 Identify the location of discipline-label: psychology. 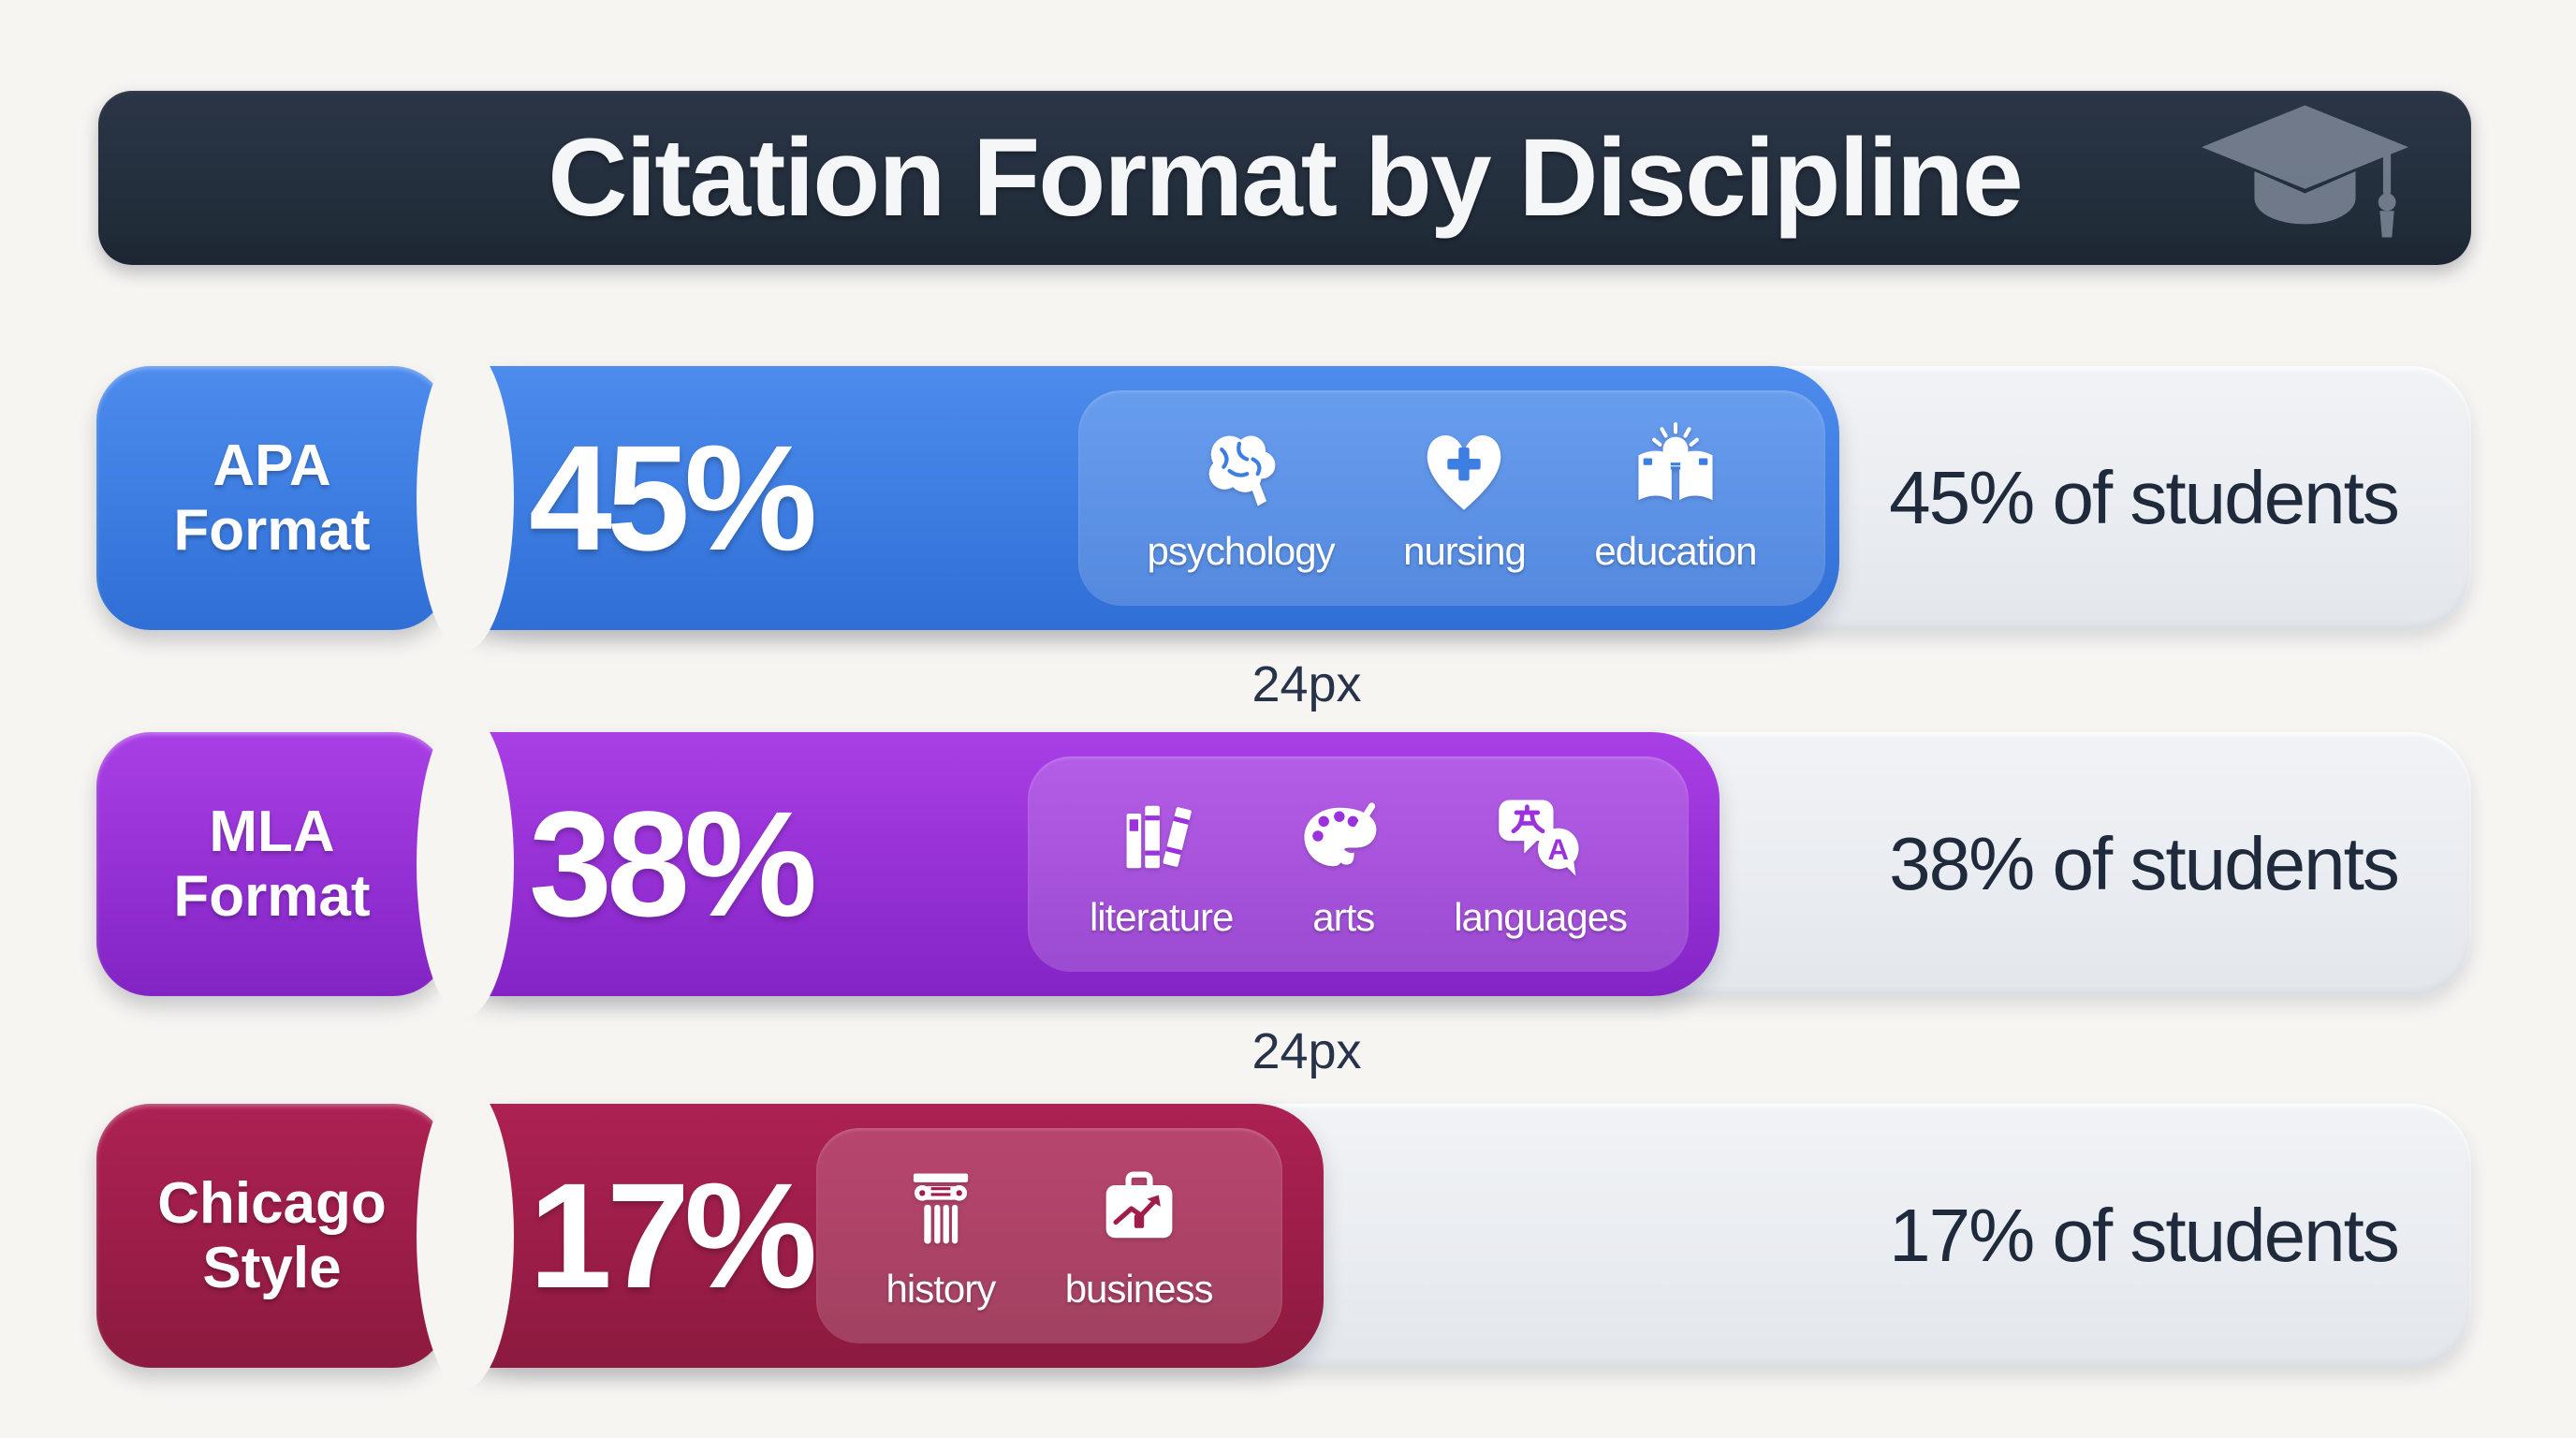
(1241, 551).